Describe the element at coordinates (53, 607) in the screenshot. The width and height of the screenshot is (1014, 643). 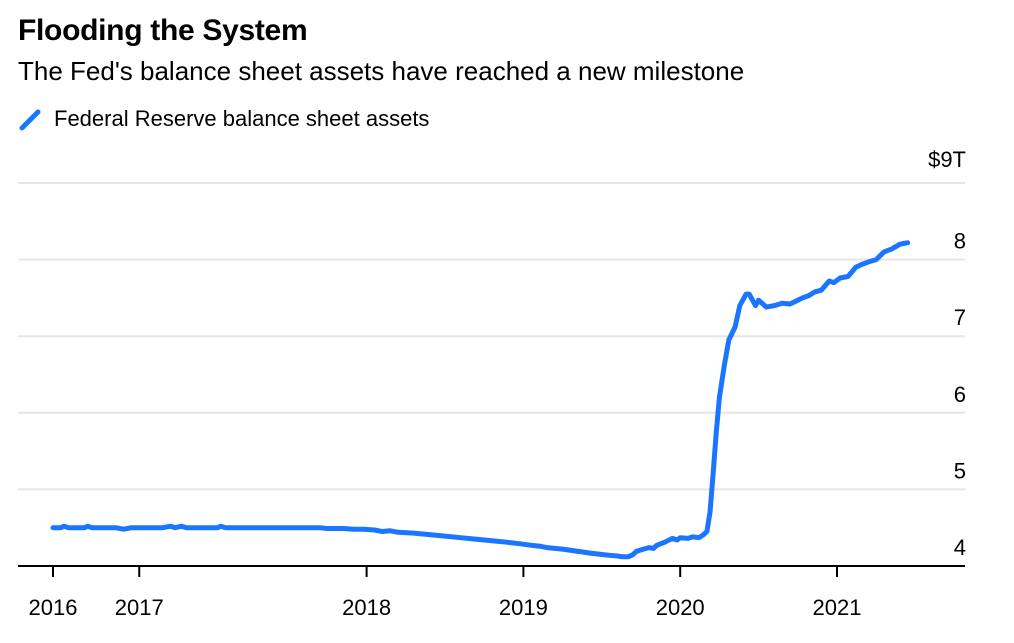
I see `x-tick-label-2016: 2016` at that location.